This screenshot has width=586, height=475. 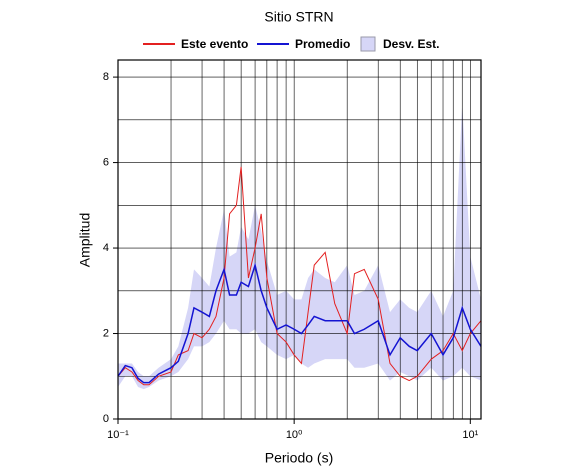 What do you see at coordinates (106, 248) in the screenshot?
I see `y-tick-label: 4` at bounding box center [106, 248].